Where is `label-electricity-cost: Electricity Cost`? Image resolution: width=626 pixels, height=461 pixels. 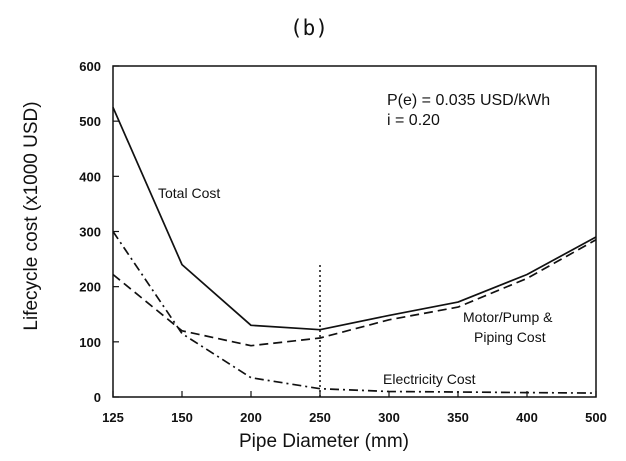
label-electricity-cost: Electricity Cost is located at coordinates (429, 379).